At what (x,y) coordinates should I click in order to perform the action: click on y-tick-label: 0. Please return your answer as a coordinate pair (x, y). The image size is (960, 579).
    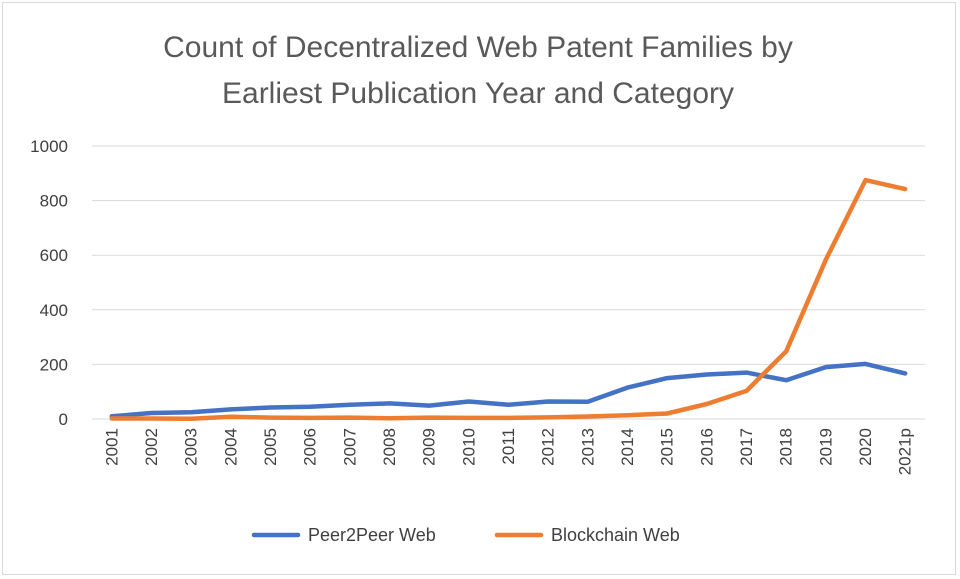
    Looking at the image, I should click on (63, 419).